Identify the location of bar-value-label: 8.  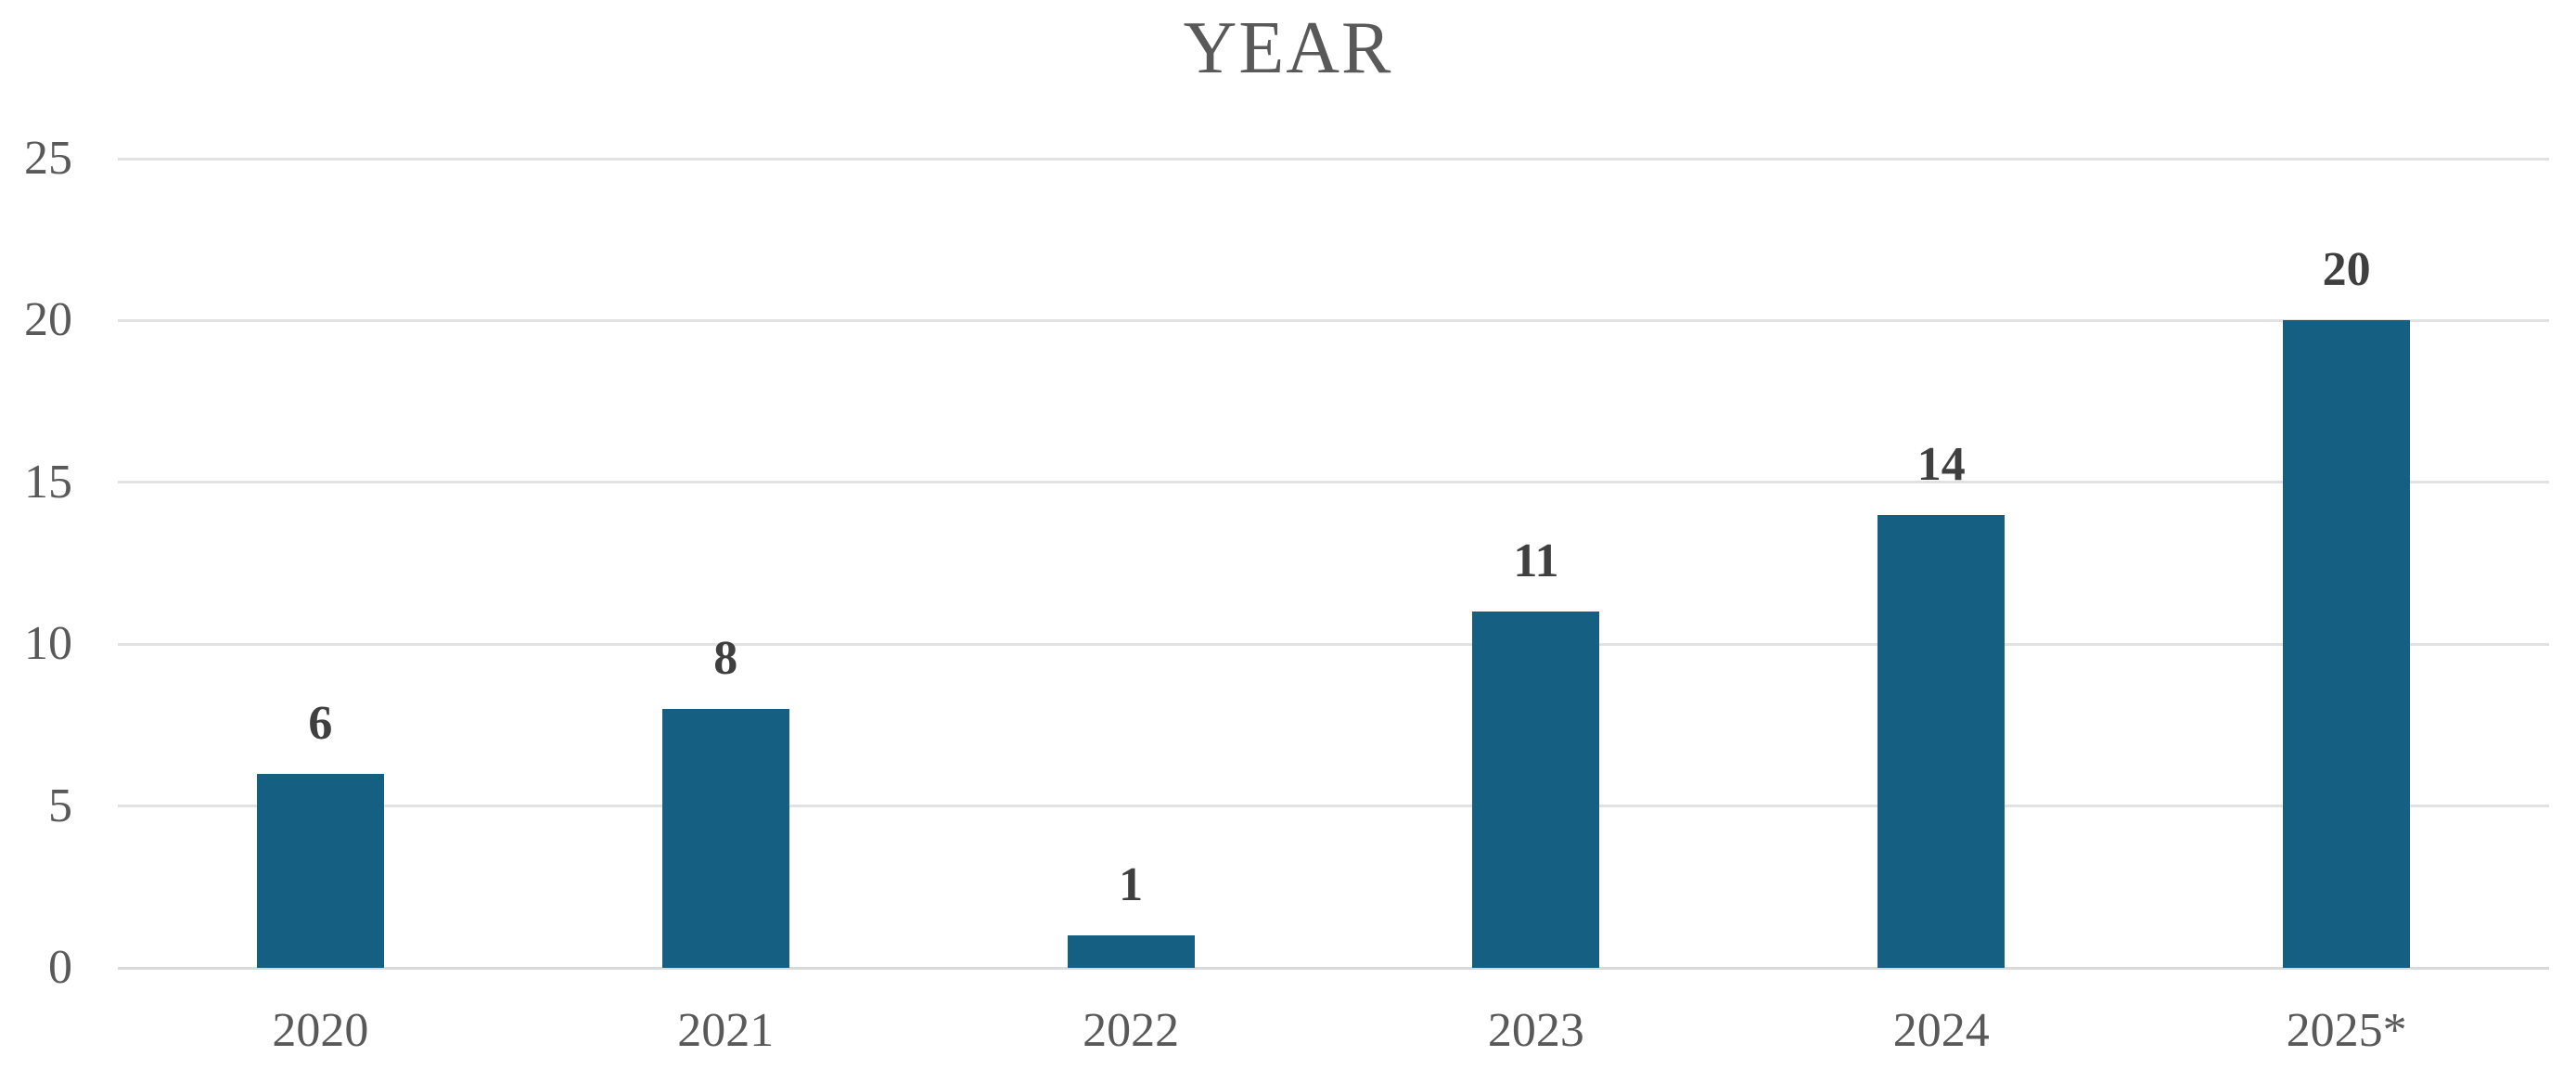
(725, 658).